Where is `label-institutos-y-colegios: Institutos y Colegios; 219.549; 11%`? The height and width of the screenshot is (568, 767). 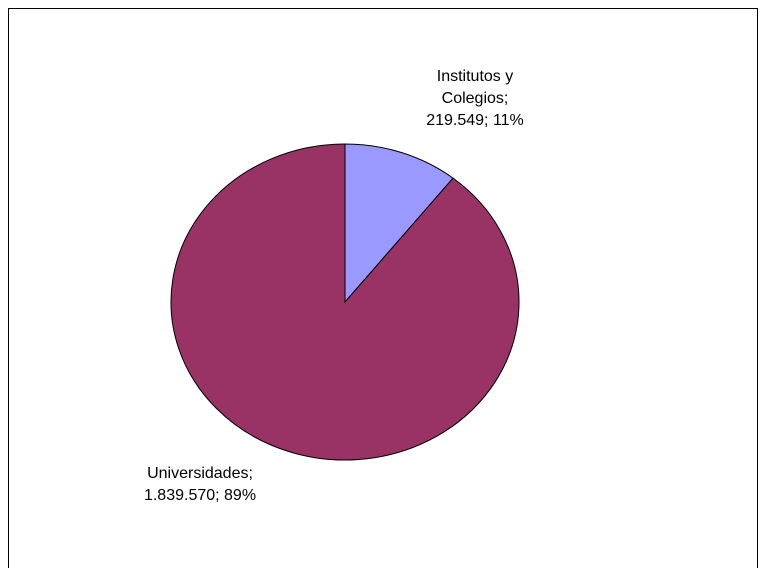
label-institutos-y-colegios: Institutos y Colegios; 219.549; 11% is located at coordinates (475, 99).